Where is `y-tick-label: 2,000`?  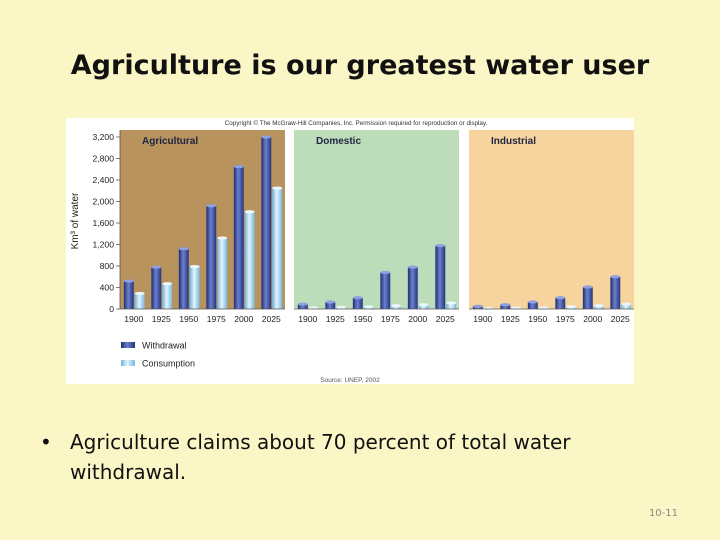
y-tick-label: 2,000 is located at coordinates (103, 202).